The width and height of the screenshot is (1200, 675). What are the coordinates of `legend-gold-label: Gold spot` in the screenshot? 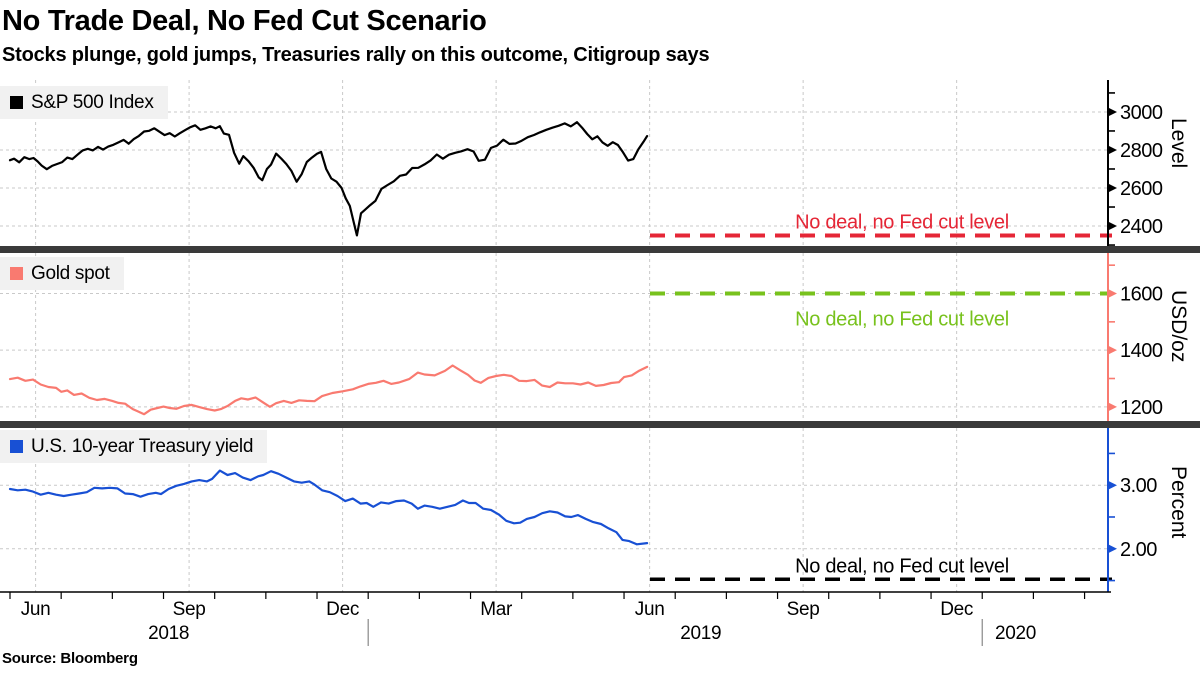 It's located at (70, 273).